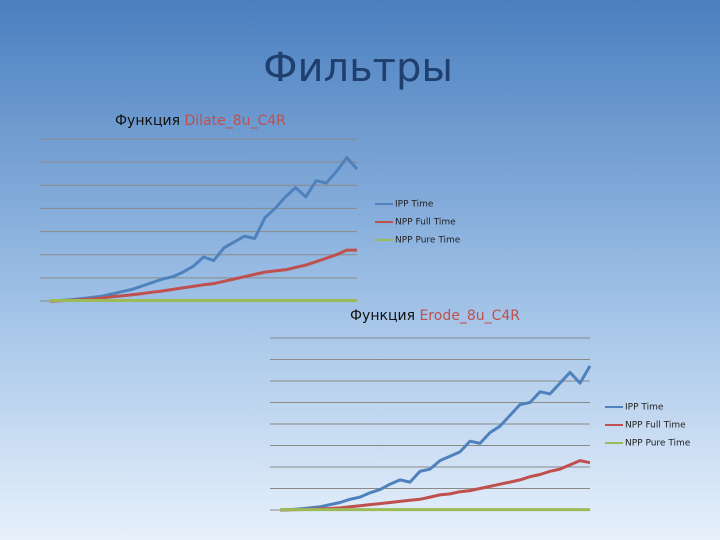 This screenshot has width=720, height=540. What do you see at coordinates (469, 316) in the screenshot?
I see `title-function: Erode_8u_C4R` at bounding box center [469, 316].